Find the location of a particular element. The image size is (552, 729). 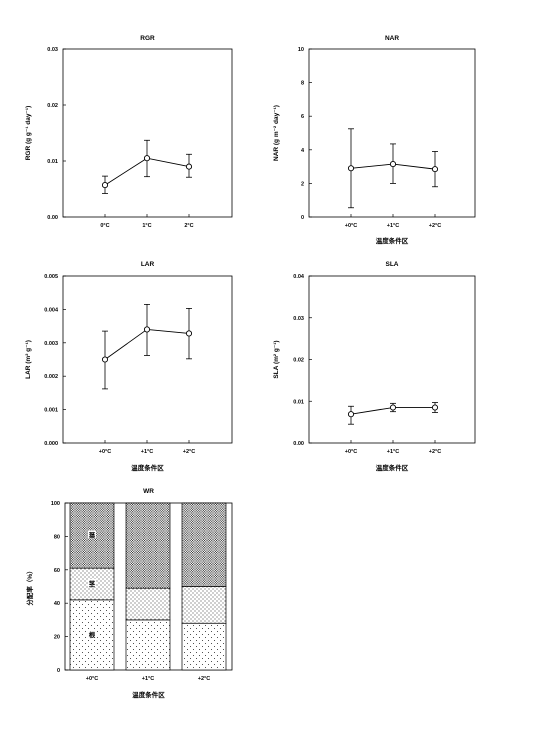

panel-rgr: RGR 0.00 0.01 0.02 0.03 0°C 1°C 2°C is located at coordinates (140, 132).